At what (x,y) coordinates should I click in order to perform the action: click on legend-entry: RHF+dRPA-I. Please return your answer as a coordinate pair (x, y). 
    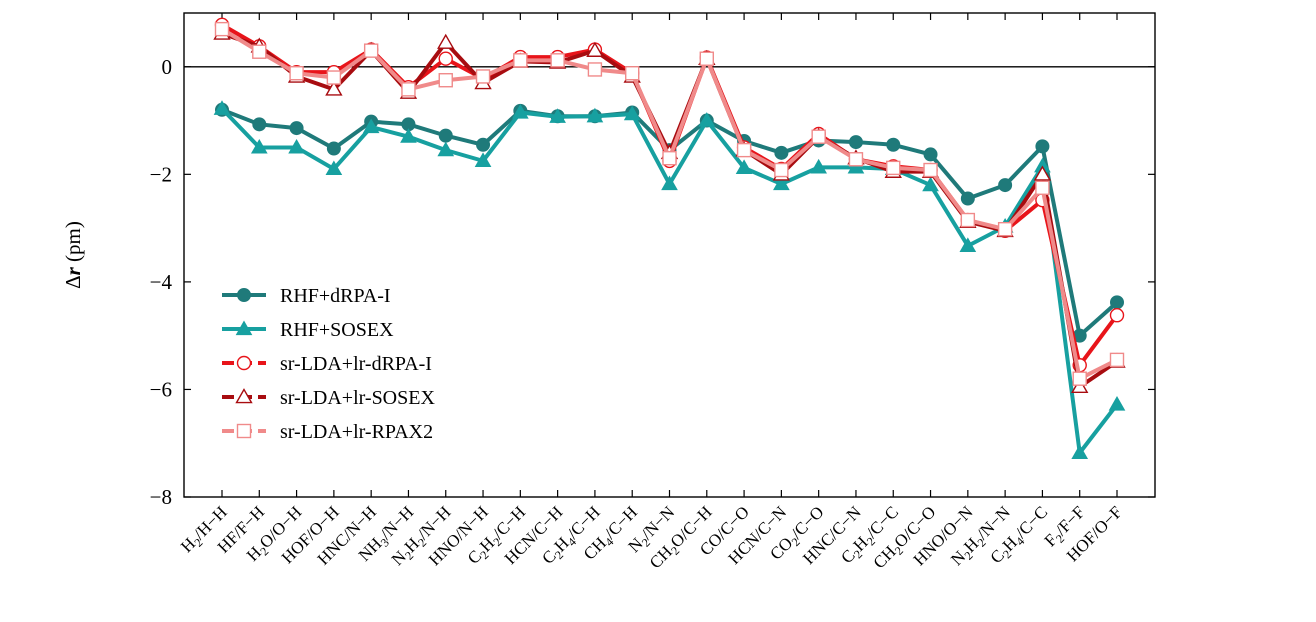
    Looking at the image, I should click on (306, 296).